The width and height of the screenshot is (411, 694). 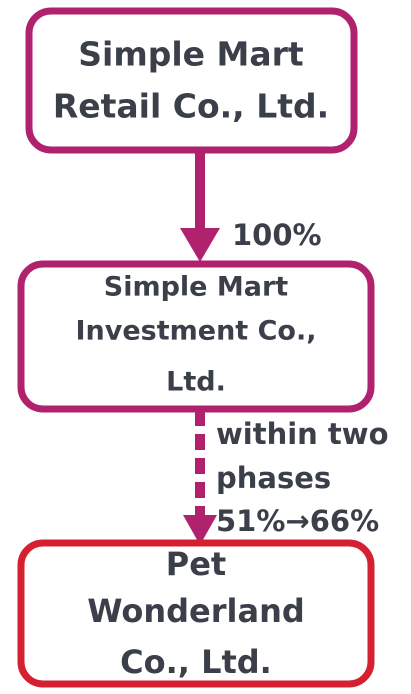 I want to click on edge-label: 51%→66%, so click(x=297, y=521).